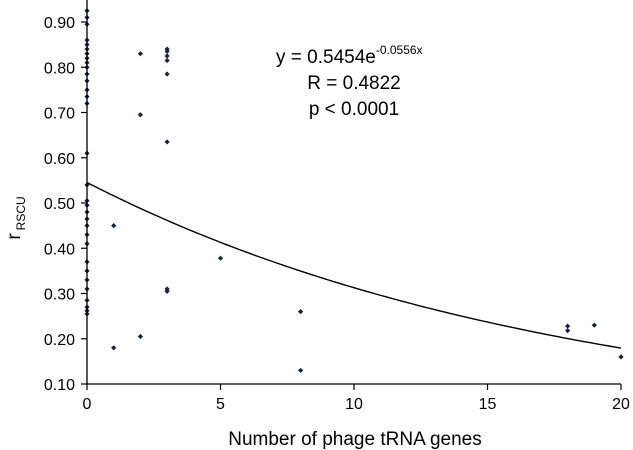 The width and height of the screenshot is (633, 450). I want to click on fit-equation: y = 0.5454e-0.0556x, so click(349, 55).